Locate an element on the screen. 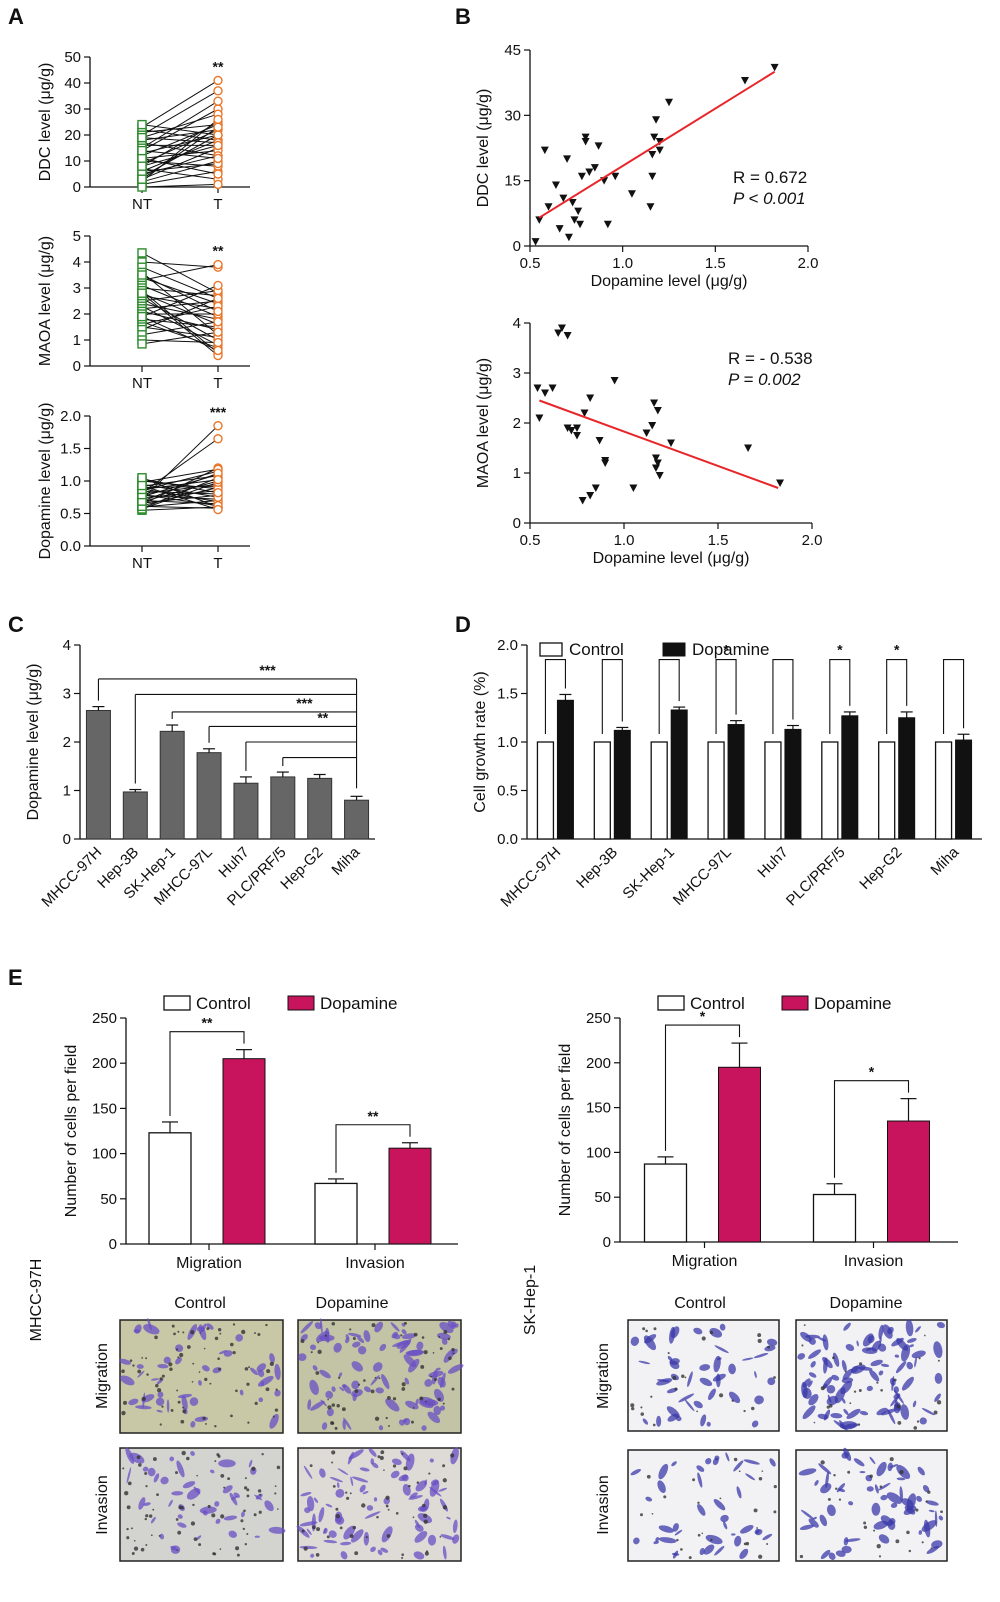 Image resolution: width=1000 pixels, height=1602 pixels. x-tick-label: 1.5 is located at coordinates (715, 263).